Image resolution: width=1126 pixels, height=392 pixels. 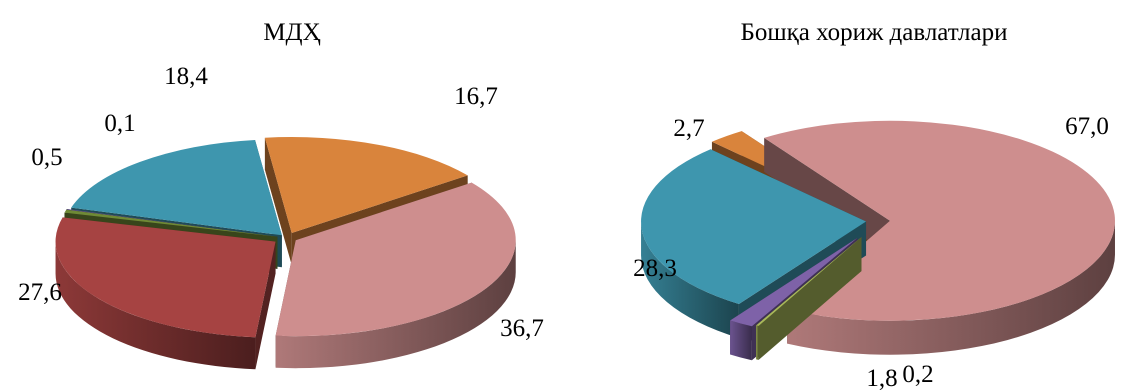 I want to click on data-label-left-27-6: 27,6, so click(x=40, y=292).